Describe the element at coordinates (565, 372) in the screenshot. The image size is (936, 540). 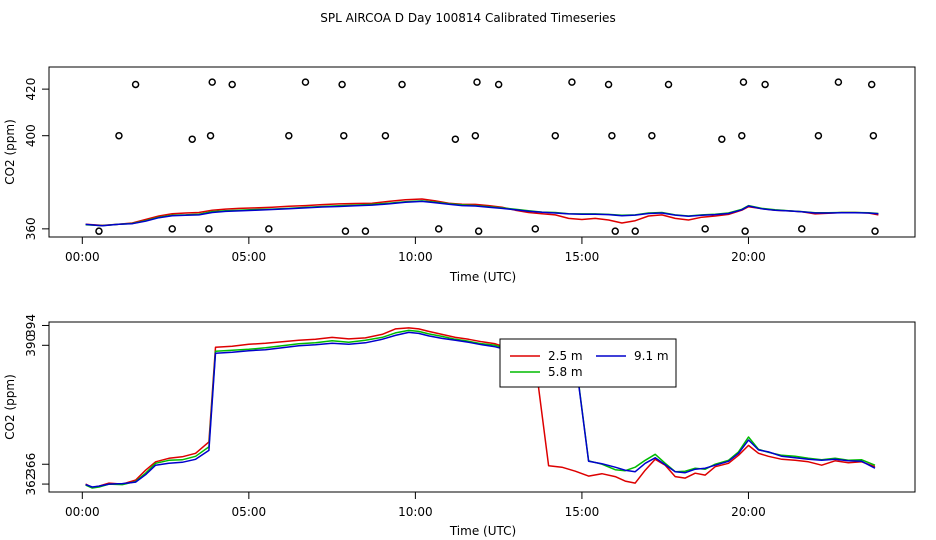
I see `legend-label-5-8m: 5.8 m` at that location.